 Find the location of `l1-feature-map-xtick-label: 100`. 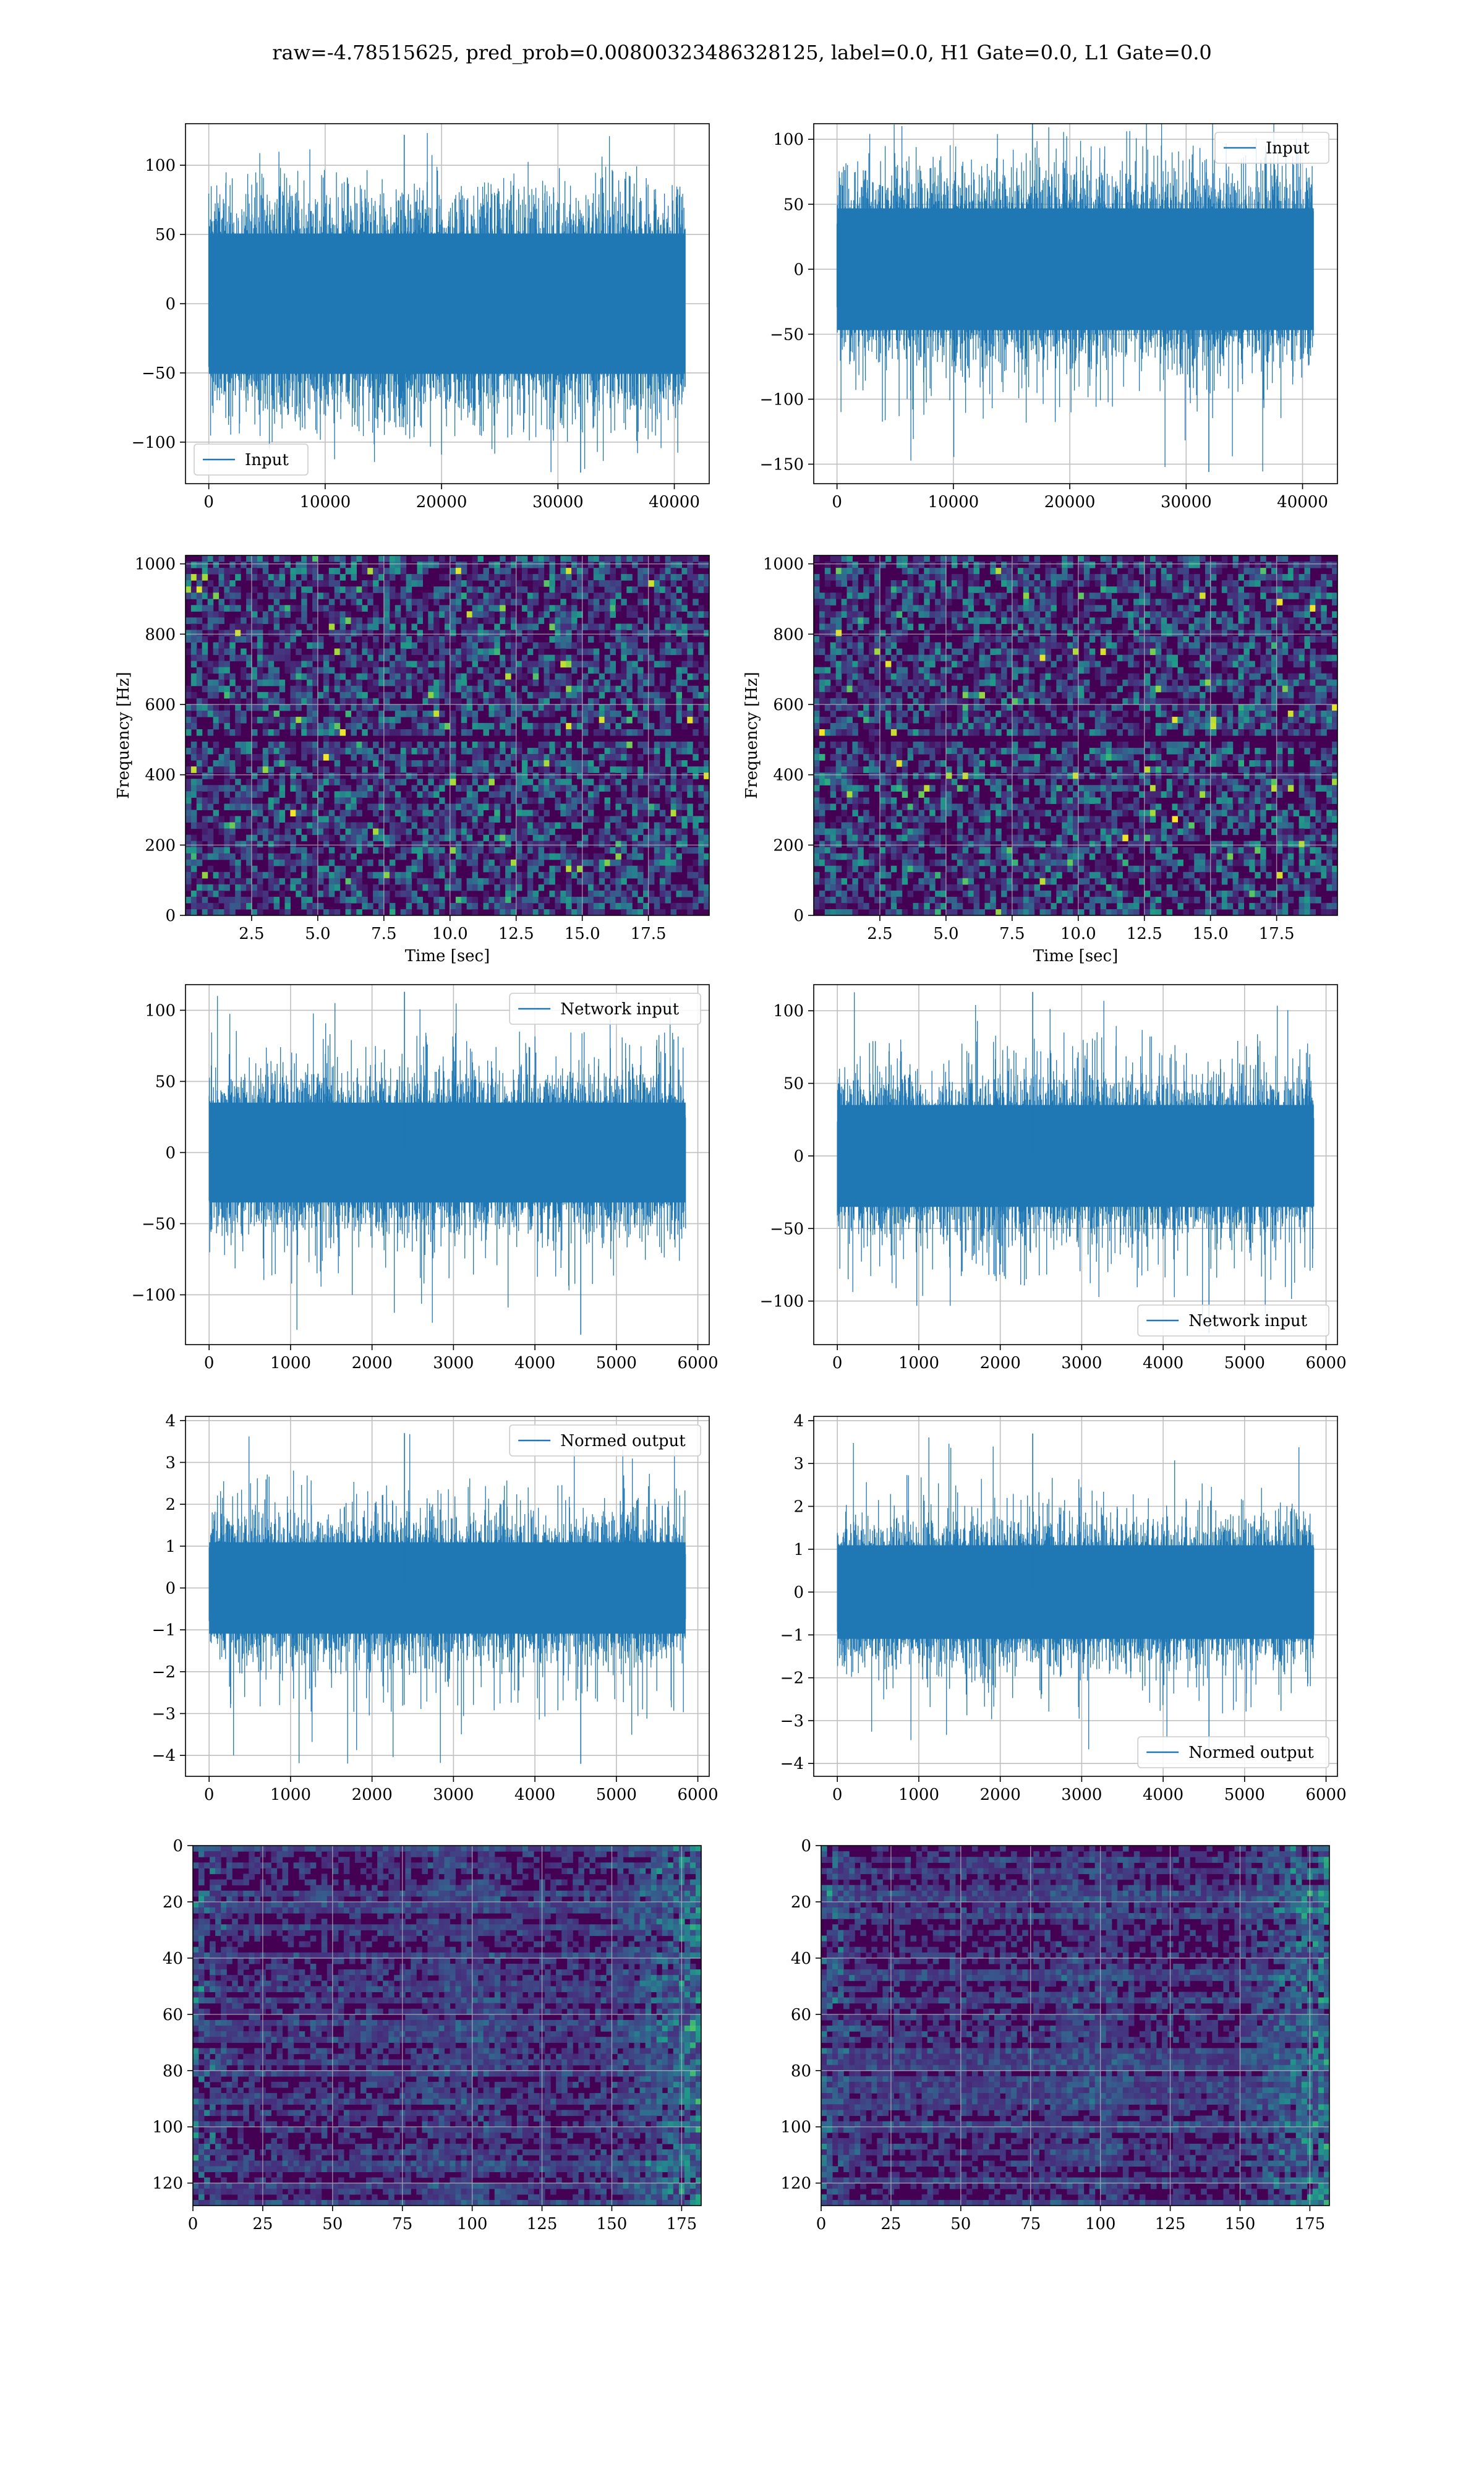

l1-feature-map-xtick-label: 100 is located at coordinates (1100, 2224).